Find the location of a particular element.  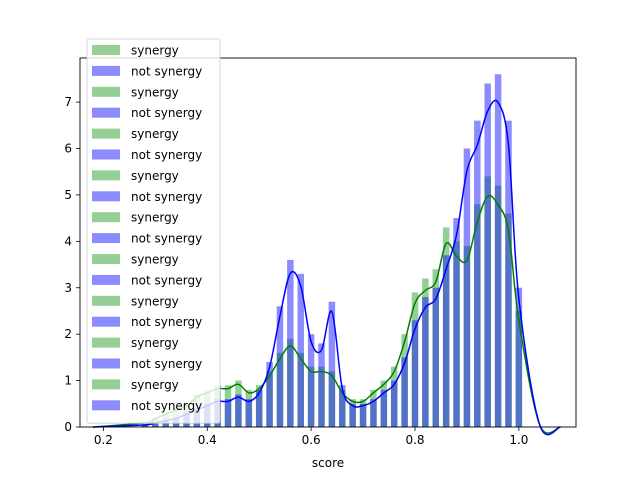

y-tick-label: 5 is located at coordinates (68, 195).